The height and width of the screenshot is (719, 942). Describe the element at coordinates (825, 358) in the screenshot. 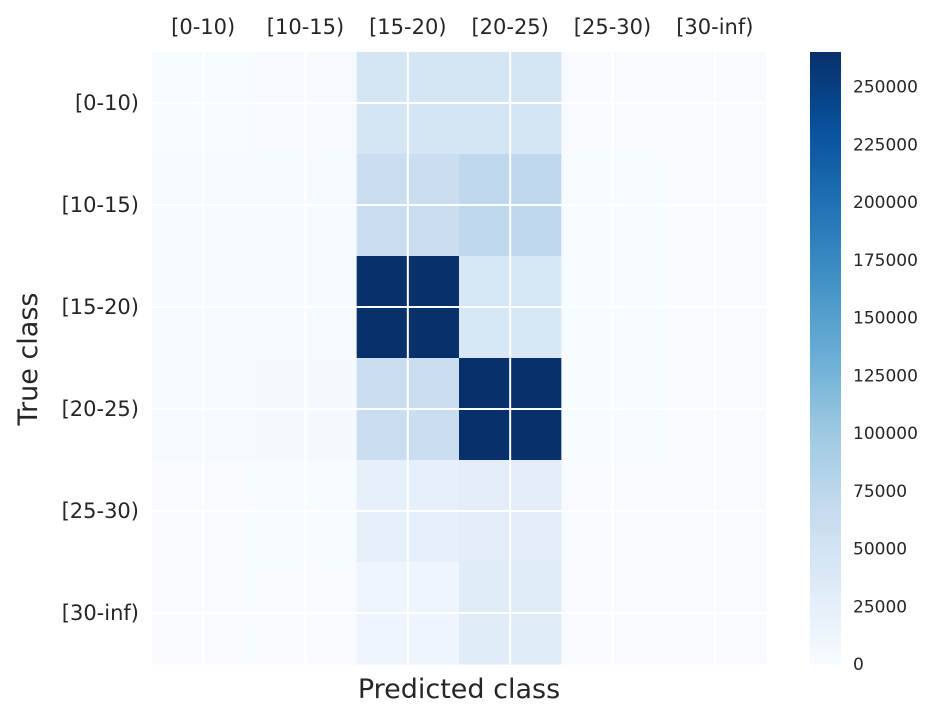

I see `colorbar` at that location.